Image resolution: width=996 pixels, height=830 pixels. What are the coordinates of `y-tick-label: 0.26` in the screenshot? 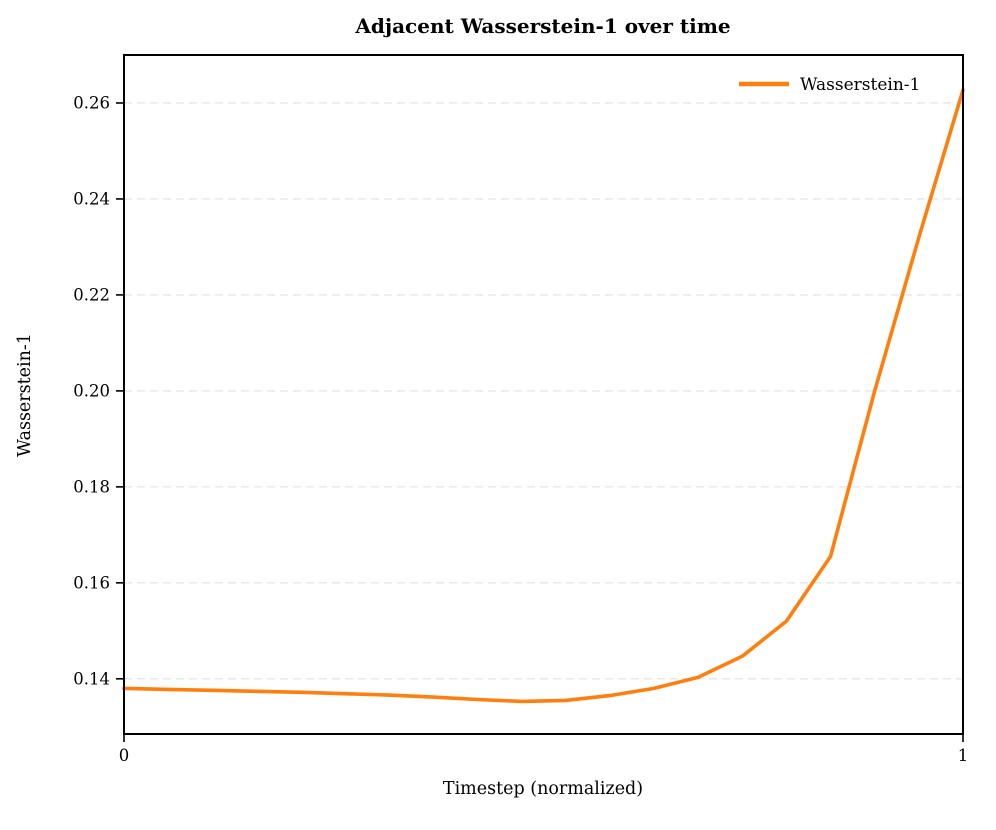 It's located at (91, 102).